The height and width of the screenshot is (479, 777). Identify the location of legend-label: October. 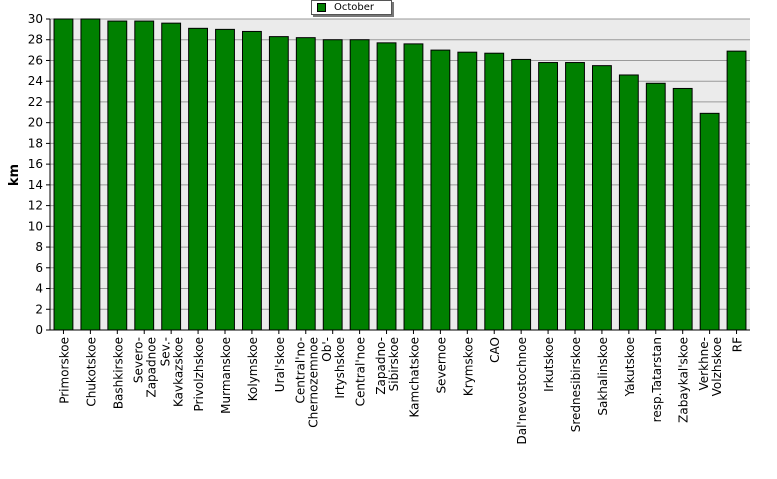
(354, 7).